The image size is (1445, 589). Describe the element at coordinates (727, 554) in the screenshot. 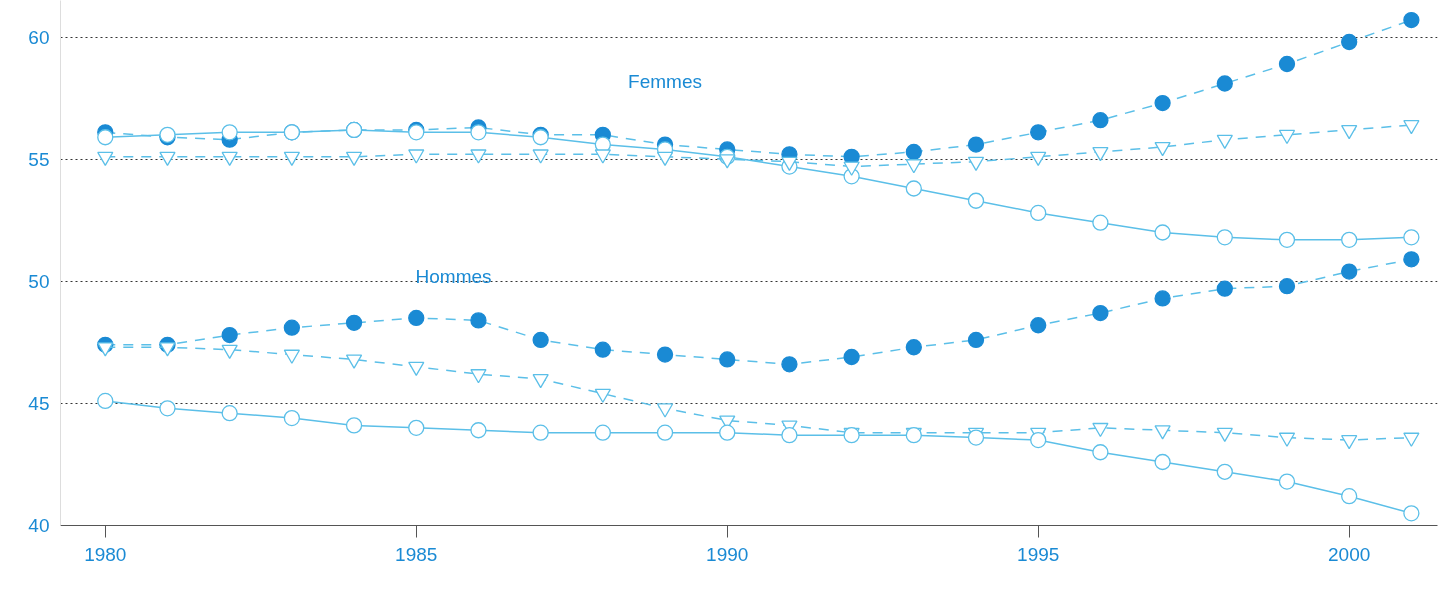

I see `x-tick-label: 1990` at that location.